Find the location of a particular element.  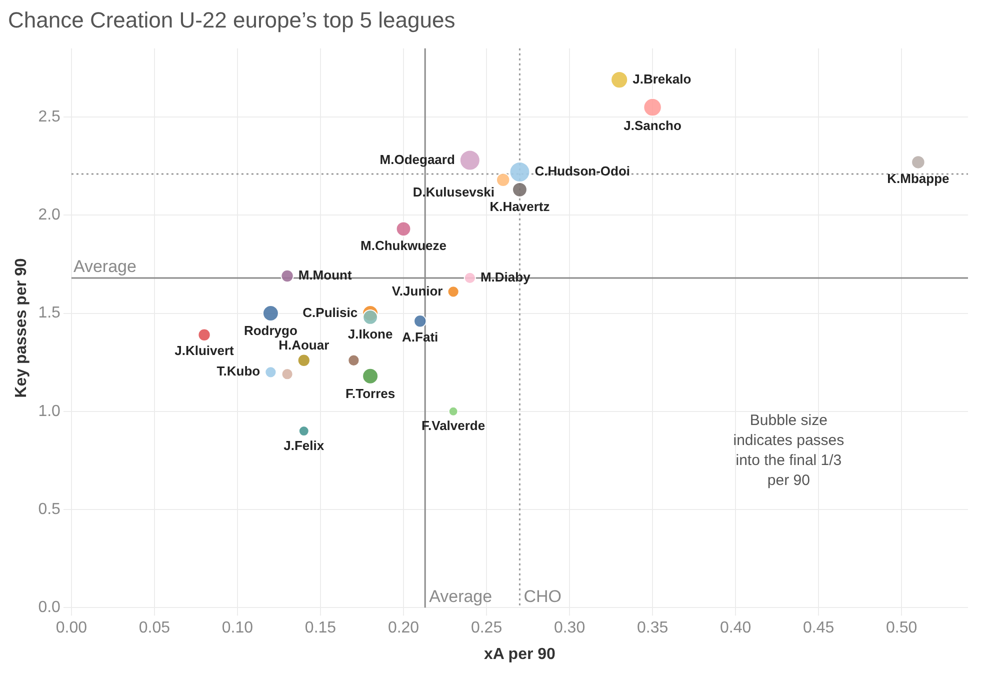

series-label: M.Diaby is located at coordinates (506, 277).